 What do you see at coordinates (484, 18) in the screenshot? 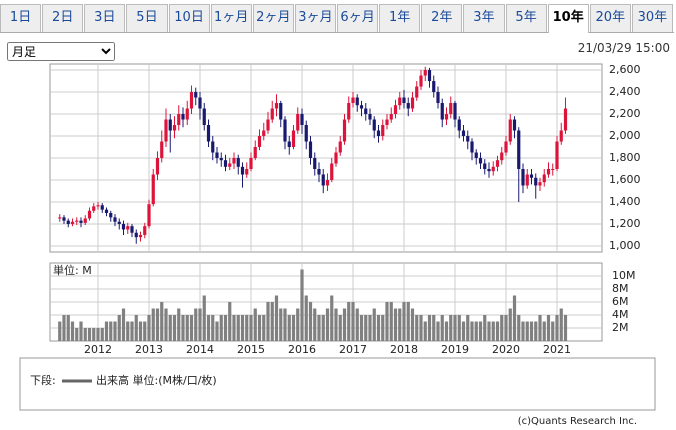
I see `period-tab: 3年` at bounding box center [484, 18].